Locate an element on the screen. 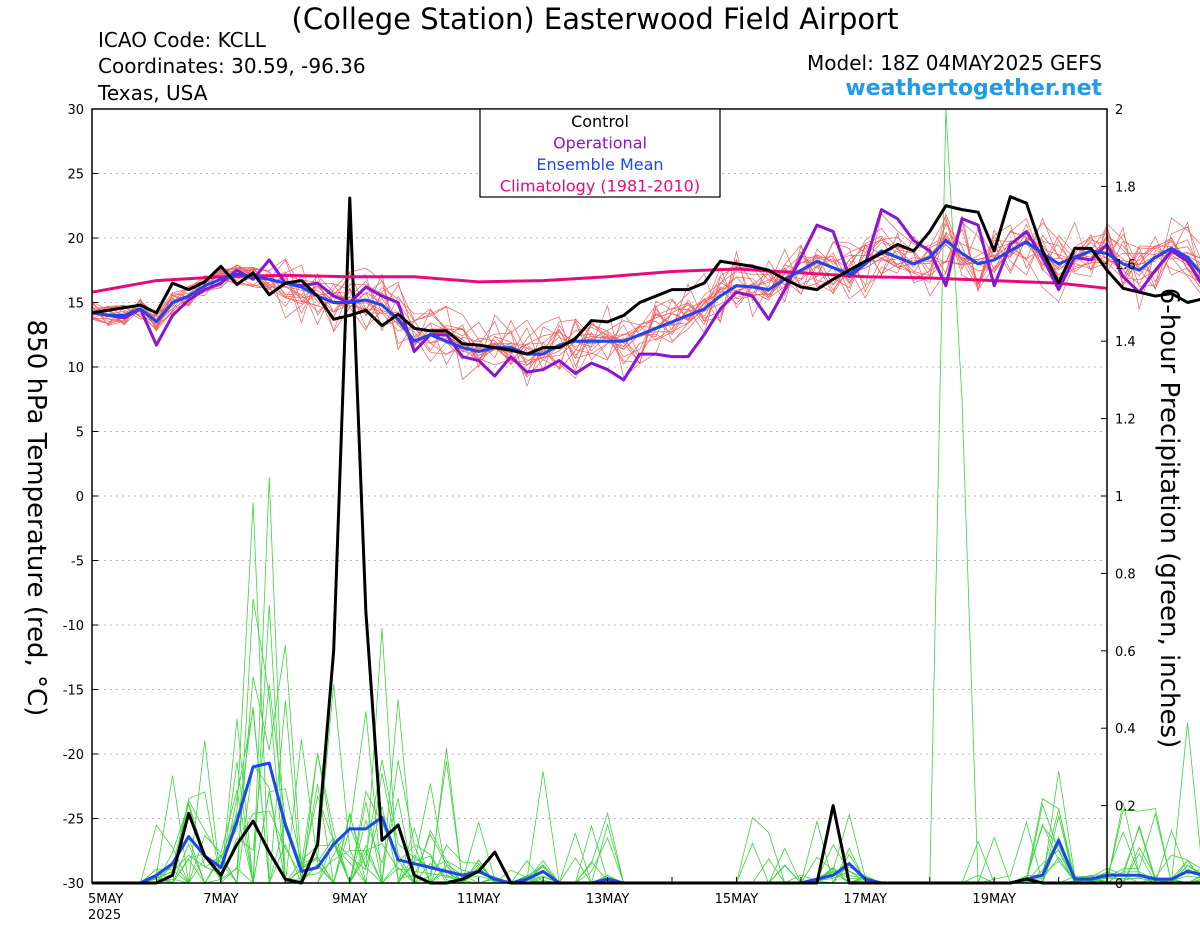  legend-box is located at coordinates (600, 153).